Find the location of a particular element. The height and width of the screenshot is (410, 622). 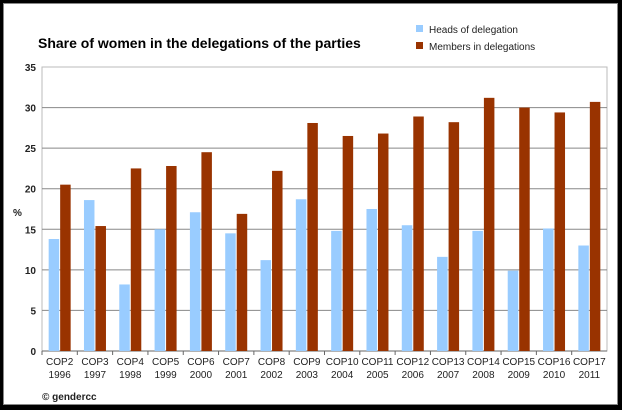

y-tick-label: 35 is located at coordinates (31, 68).